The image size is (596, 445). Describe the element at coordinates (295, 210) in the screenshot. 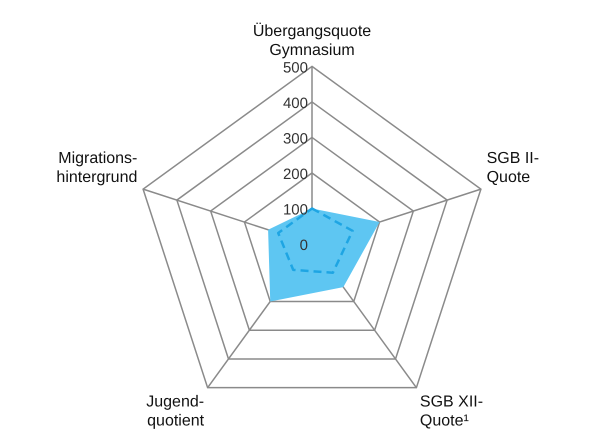

I see `y-tick-label: 100` at that location.